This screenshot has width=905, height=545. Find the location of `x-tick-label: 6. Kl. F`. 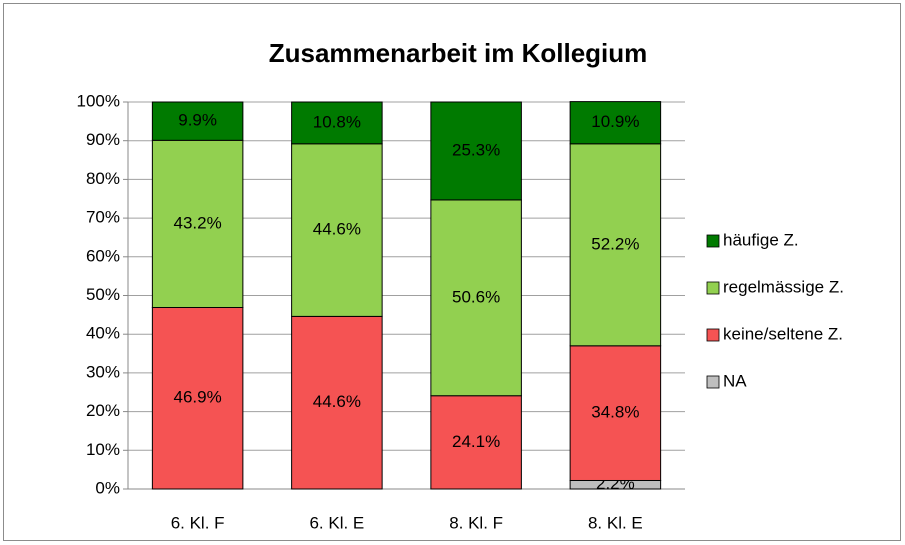

x-tick-label: 6. Kl. F is located at coordinates (198, 522).